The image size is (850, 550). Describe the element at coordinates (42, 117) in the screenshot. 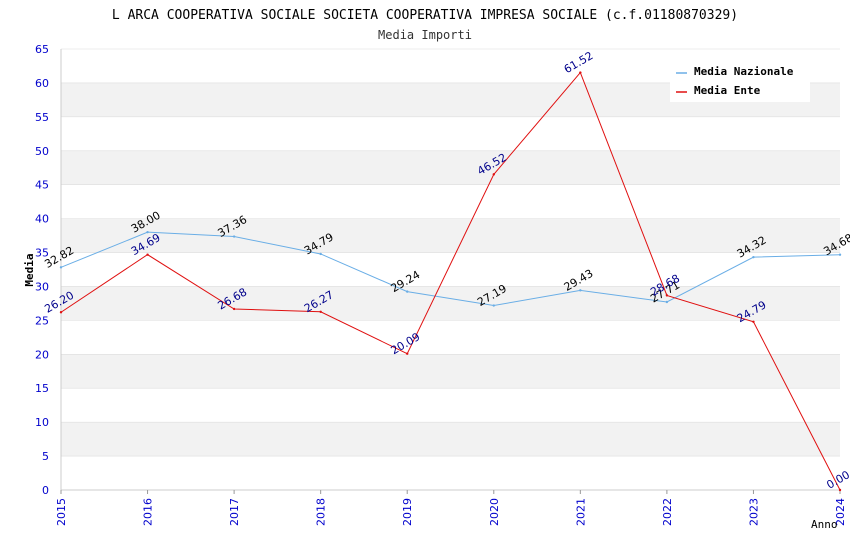

I see `y-tick-label: 55` at that location.